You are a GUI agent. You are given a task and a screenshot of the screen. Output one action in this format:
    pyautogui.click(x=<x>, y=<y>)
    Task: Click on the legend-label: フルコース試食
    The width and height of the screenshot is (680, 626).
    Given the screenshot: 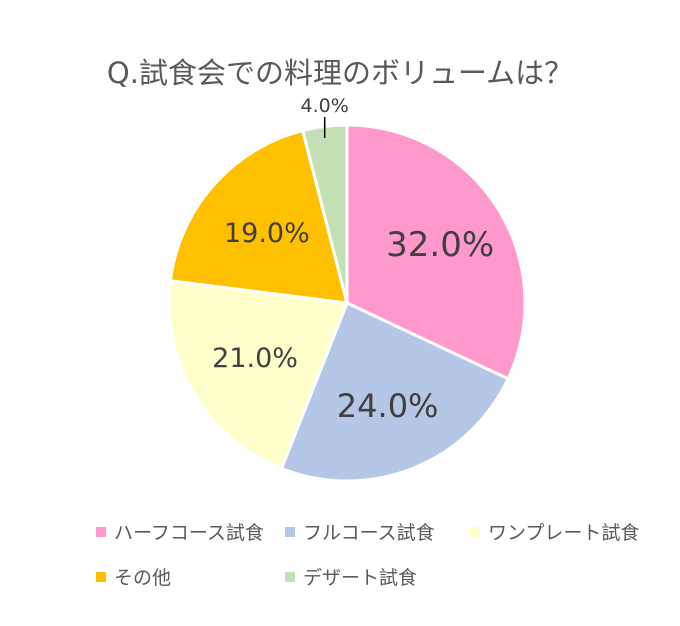 What is the action you would take?
    pyautogui.click(x=369, y=533)
    